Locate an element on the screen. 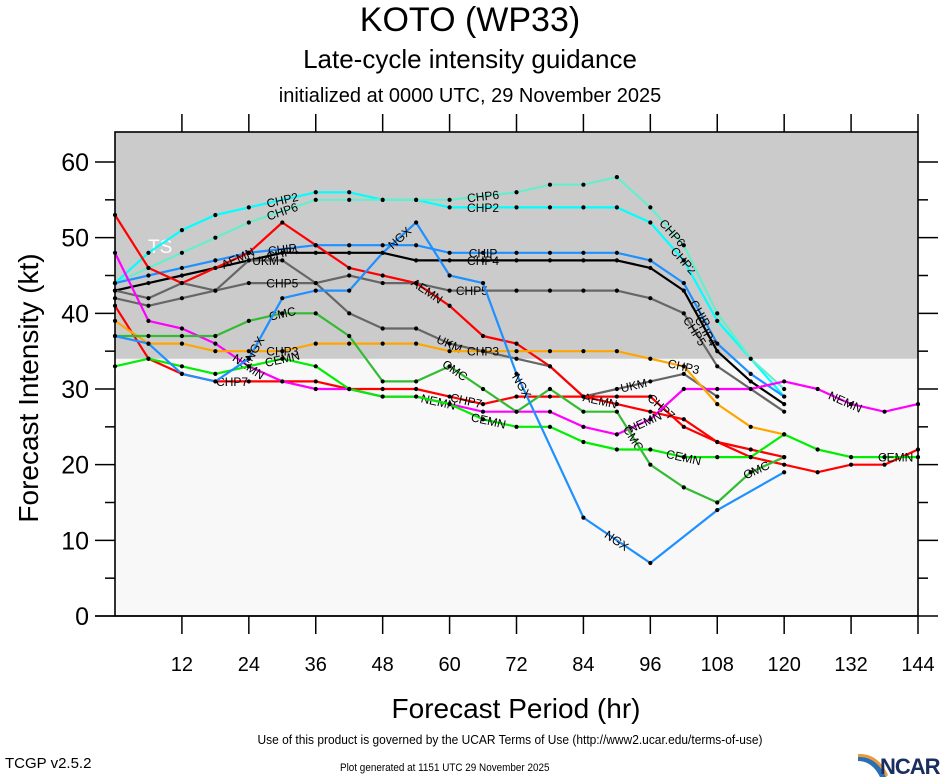 The width and height of the screenshot is (940, 784). y-tick-label: 10 is located at coordinates (75, 541).